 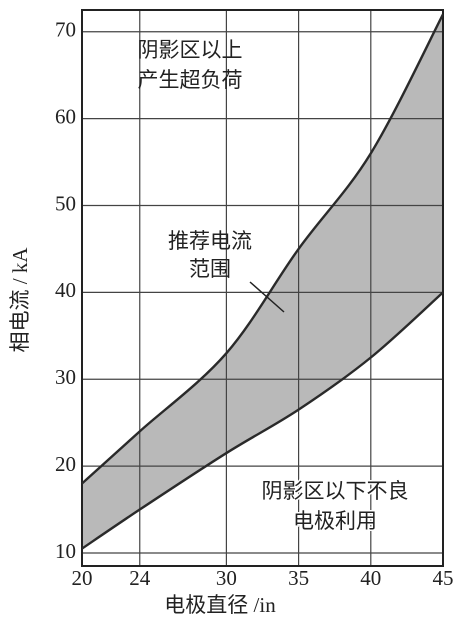 I want to click on y-tick-label: 70, so click(x=65, y=30).